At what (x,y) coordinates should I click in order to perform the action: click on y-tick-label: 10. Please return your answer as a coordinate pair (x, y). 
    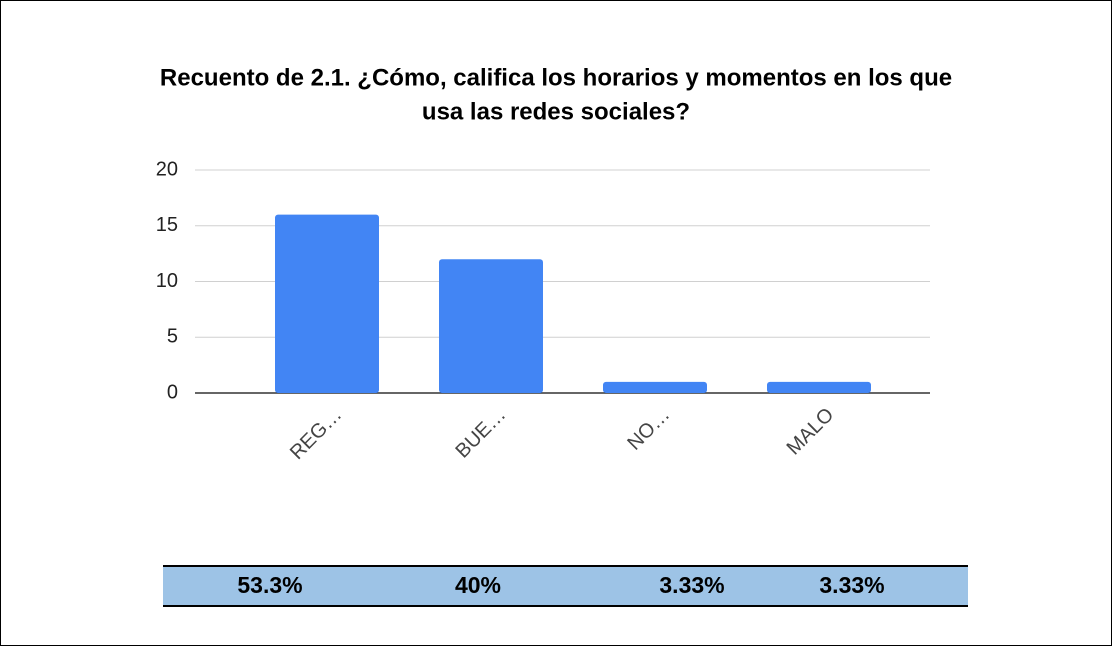
    Looking at the image, I should click on (167, 281).